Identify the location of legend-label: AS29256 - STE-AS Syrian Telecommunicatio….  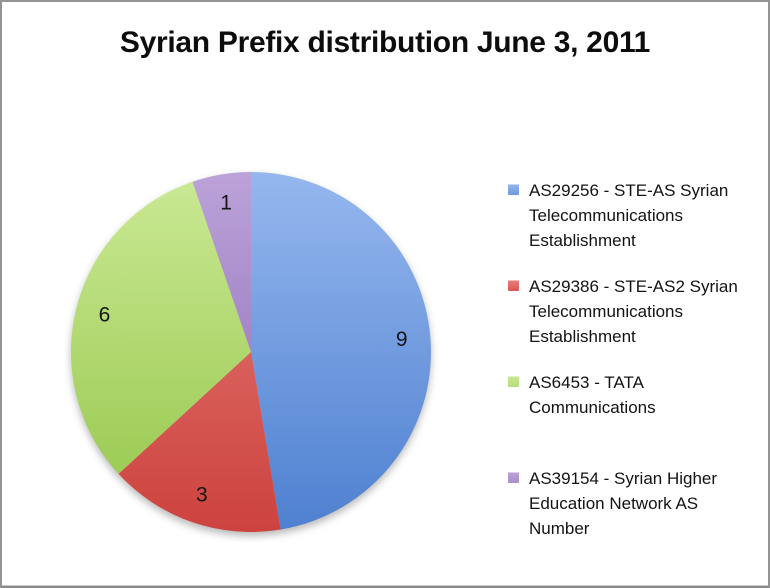
(629, 215).